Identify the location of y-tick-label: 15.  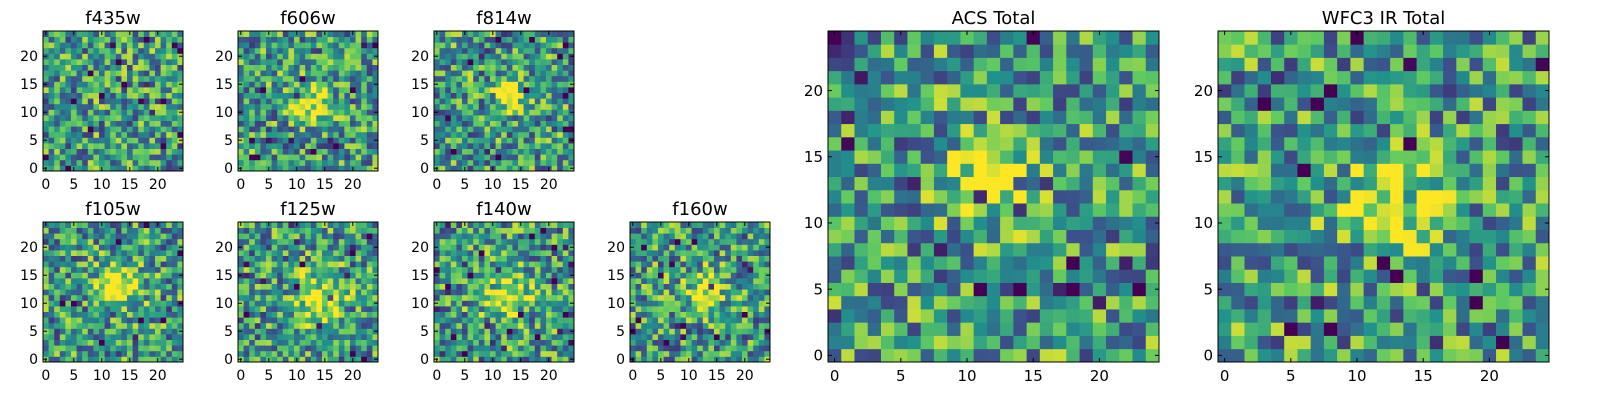
(224, 85).